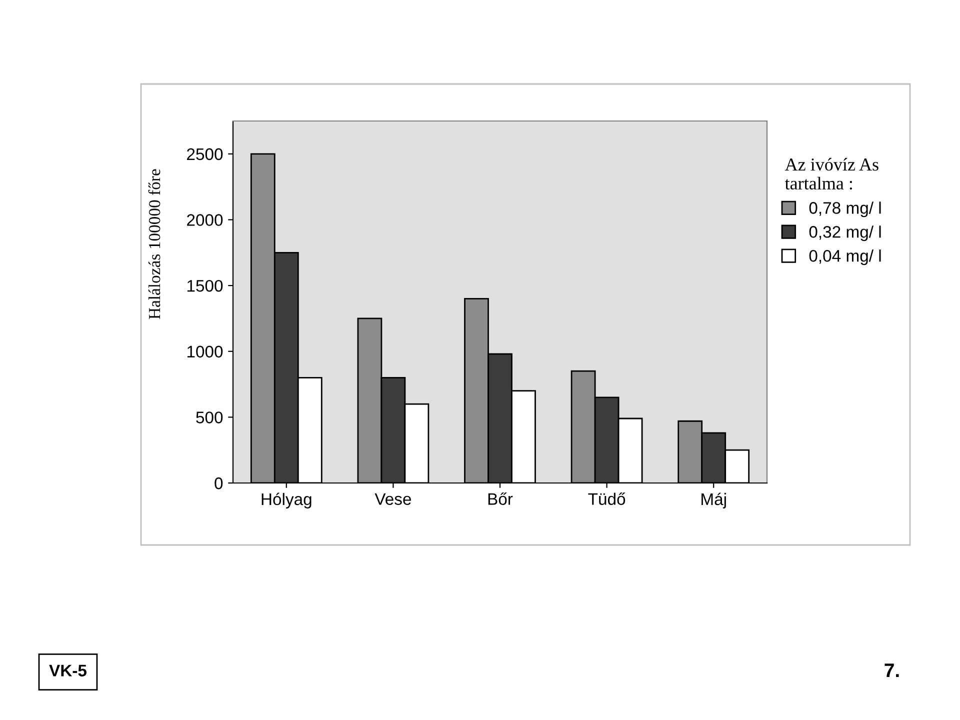  I want to click on legend-title: Az ivóvíz As tartalma :, so click(831, 174).